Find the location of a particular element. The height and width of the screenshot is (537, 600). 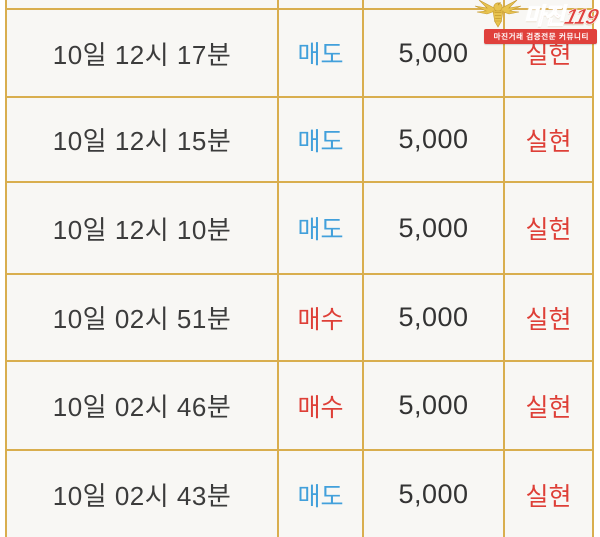

cell-time: 10일 02시 46분 is located at coordinates (143, 405).